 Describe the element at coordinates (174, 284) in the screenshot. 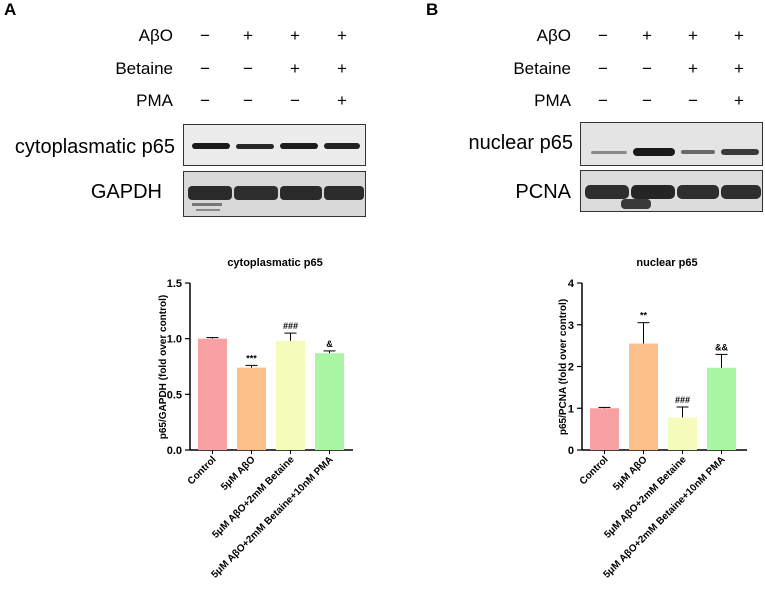

I see `y-tick-label: 1.5` at that location.